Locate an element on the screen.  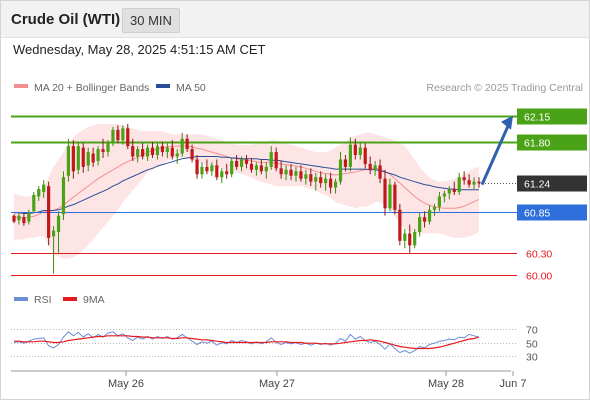
resistance-level-label: 62.15 is located at coordinates (537, 118).